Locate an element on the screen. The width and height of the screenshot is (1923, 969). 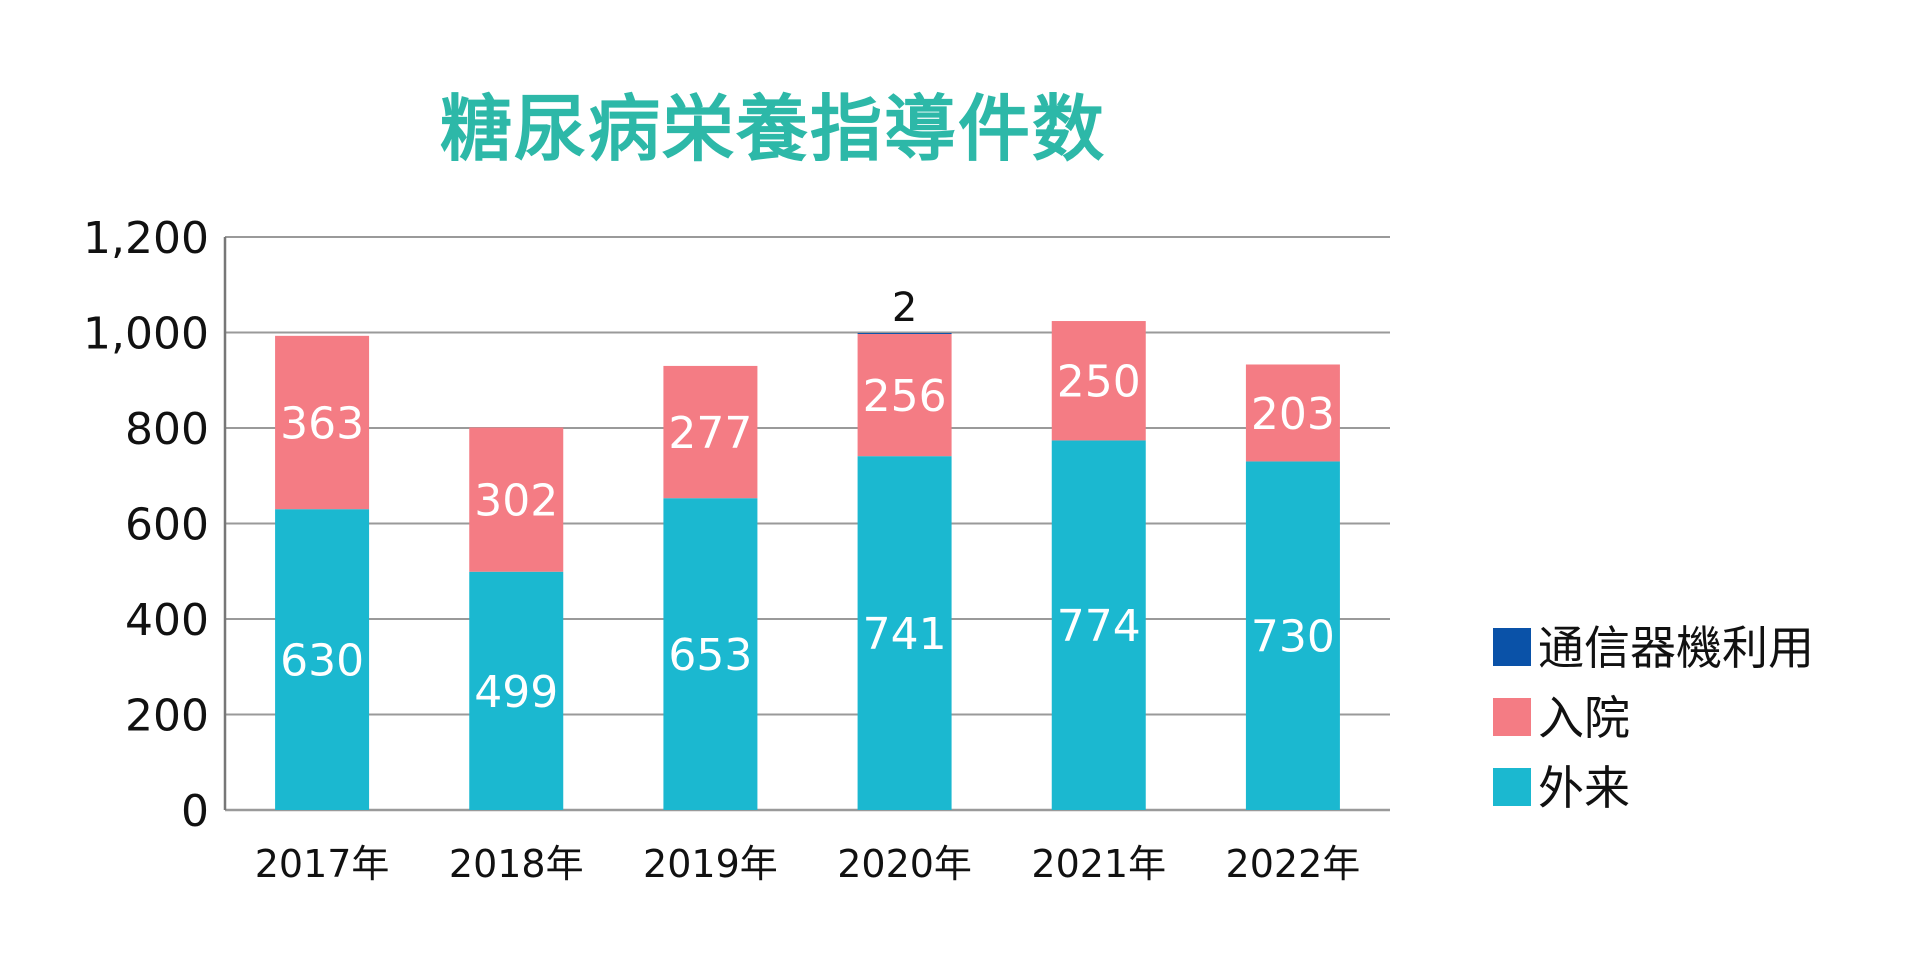
x-tick-label: 2022年 is located at coordinates (1293, 864).